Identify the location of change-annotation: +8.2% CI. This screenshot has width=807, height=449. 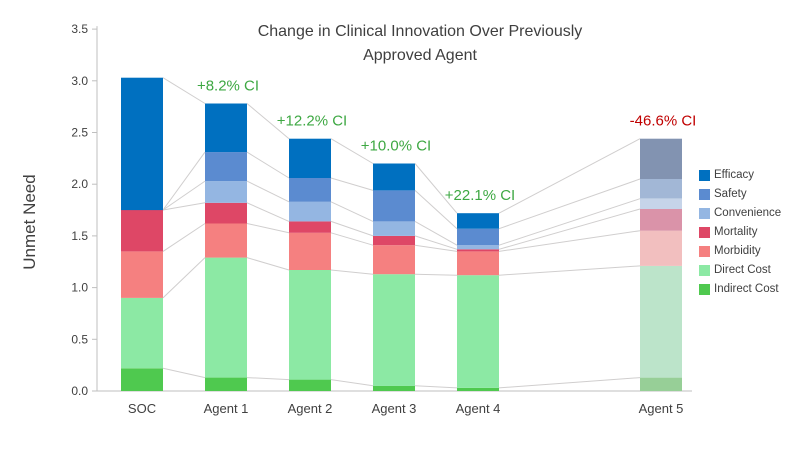
(228, 86).